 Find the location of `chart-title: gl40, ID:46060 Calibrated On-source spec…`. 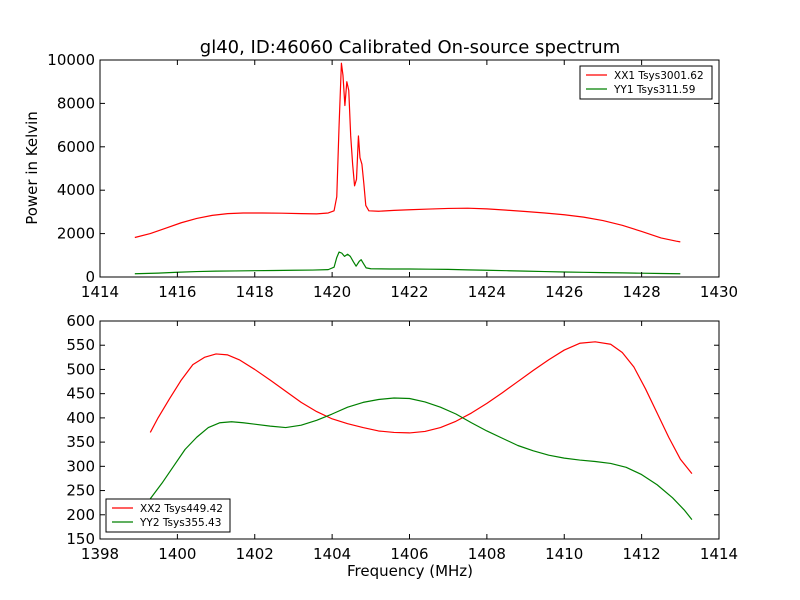

chart-title: gl40, ID:46060 Calibrated On-source spec… is located at coordinates (410, 47).